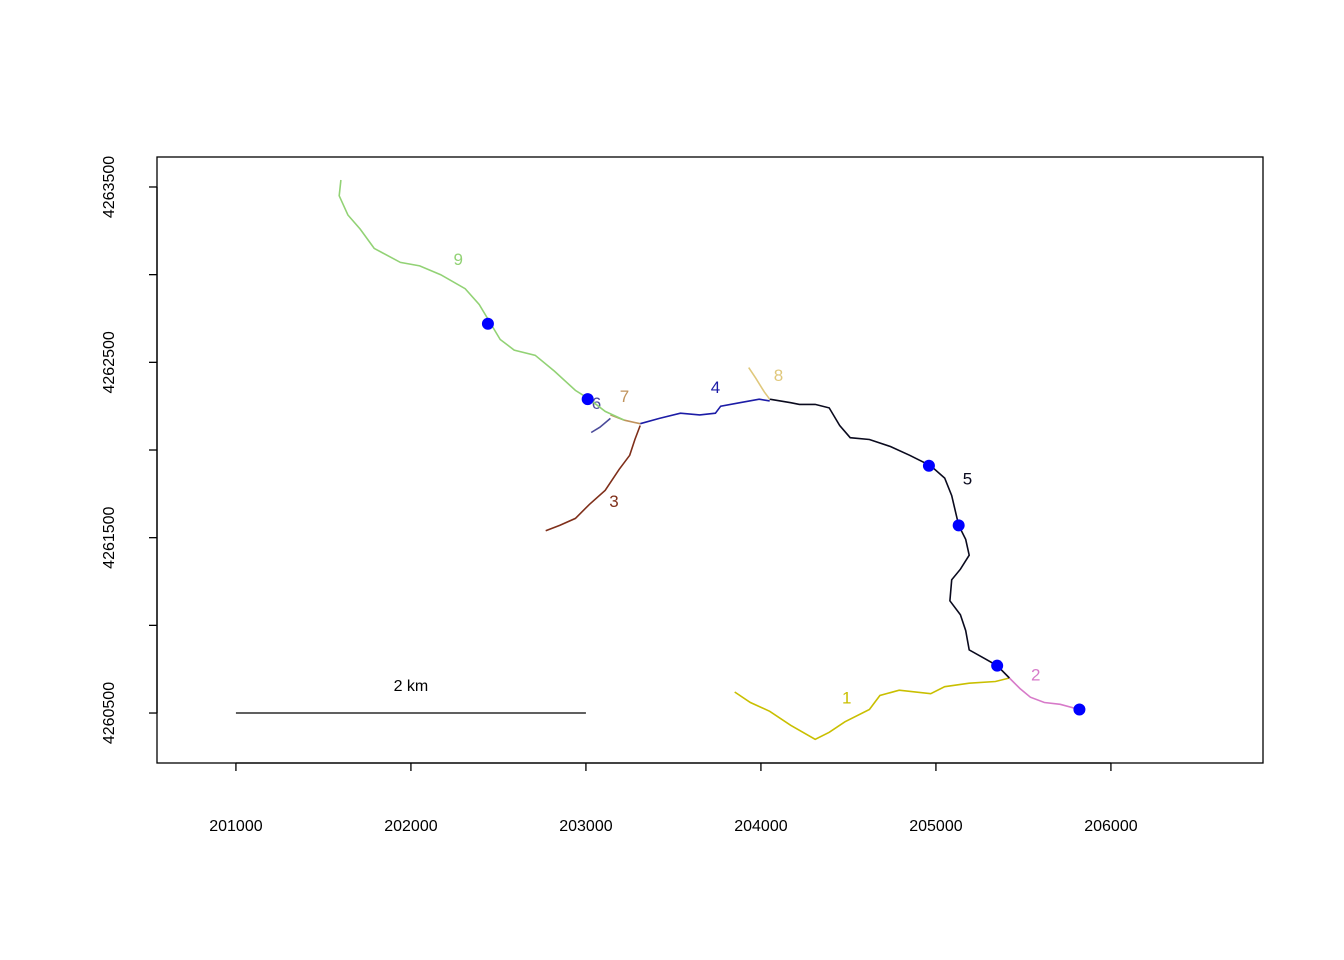  I want to click on y-tick-label: 4261500, so click(109, 537).